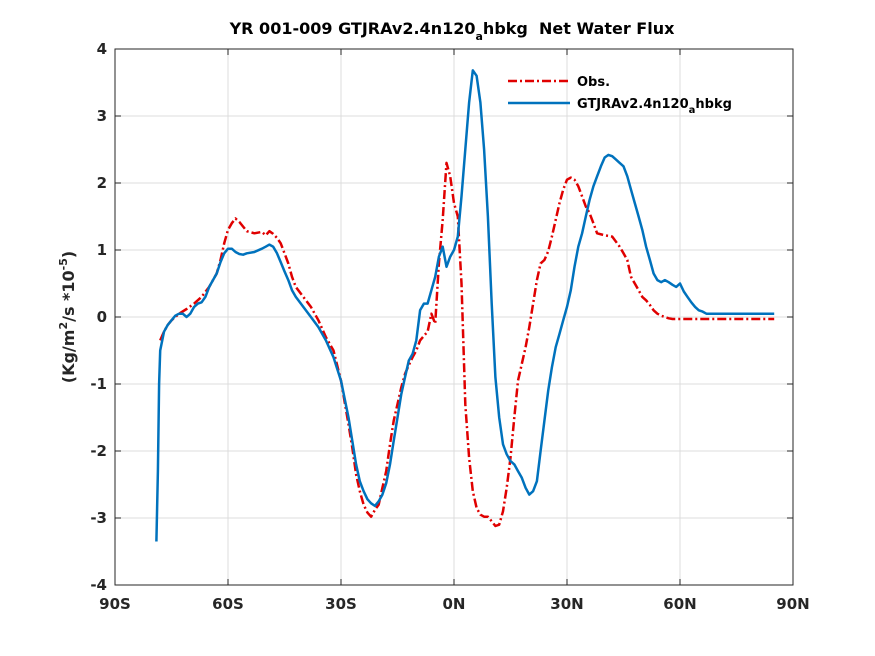 This screenshot has height=656, width=875. Describe the element at coordinates (620, 95) in the screenshot. I see `legend: Obs. GTJRAv2.4n120ahbkg` at that location.